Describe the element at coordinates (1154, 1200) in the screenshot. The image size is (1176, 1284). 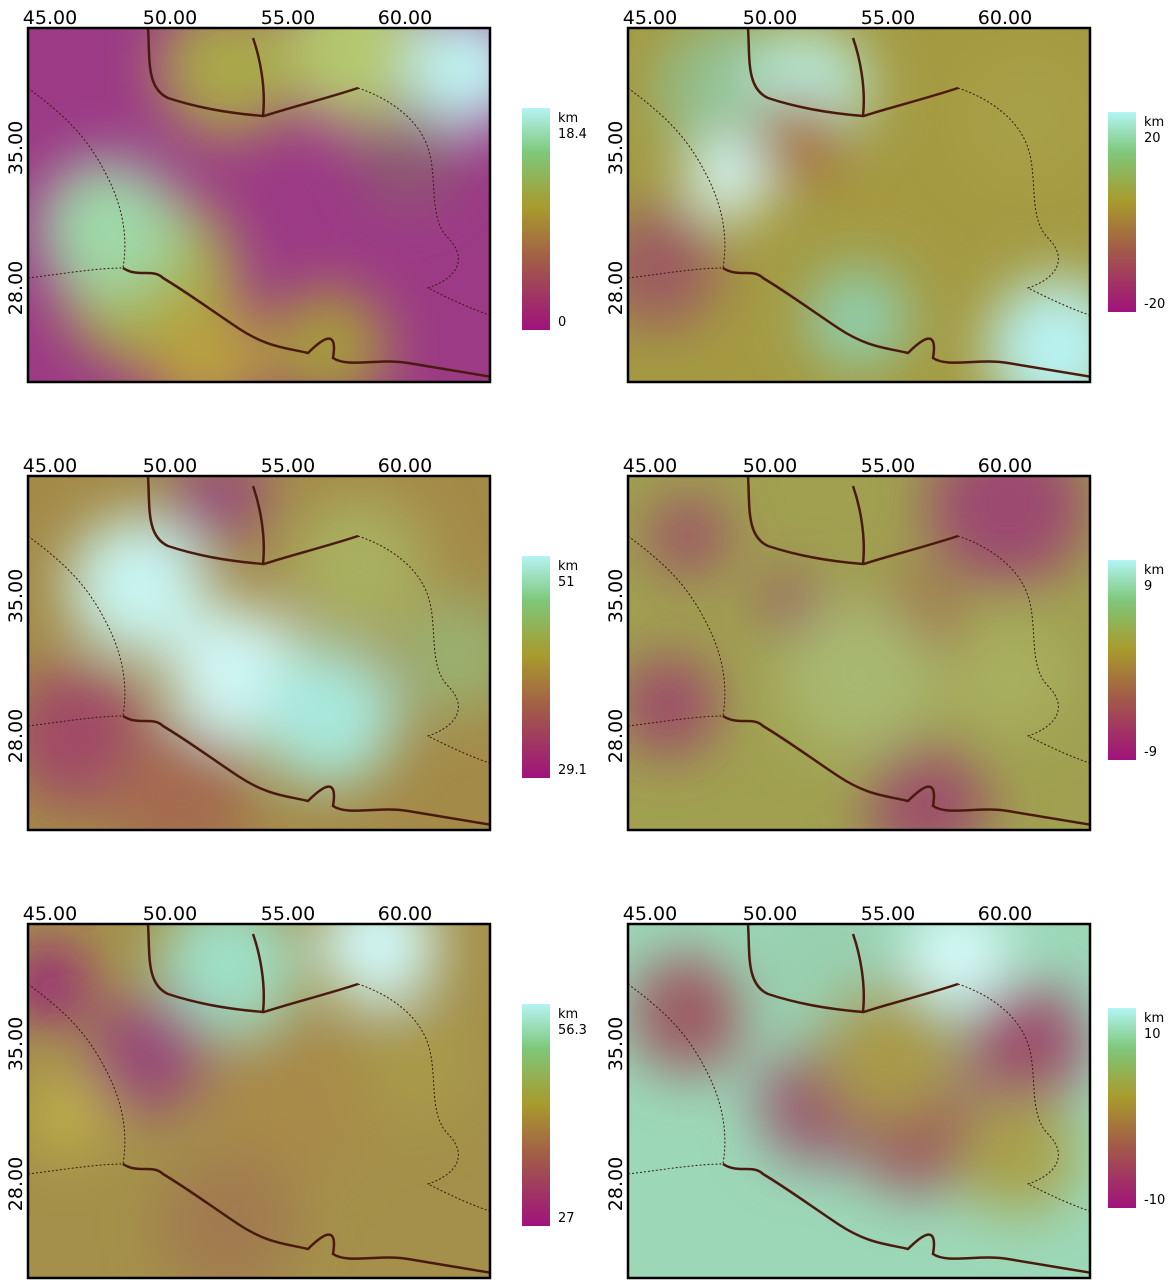
I see `colorbar-min: -10` at that location.